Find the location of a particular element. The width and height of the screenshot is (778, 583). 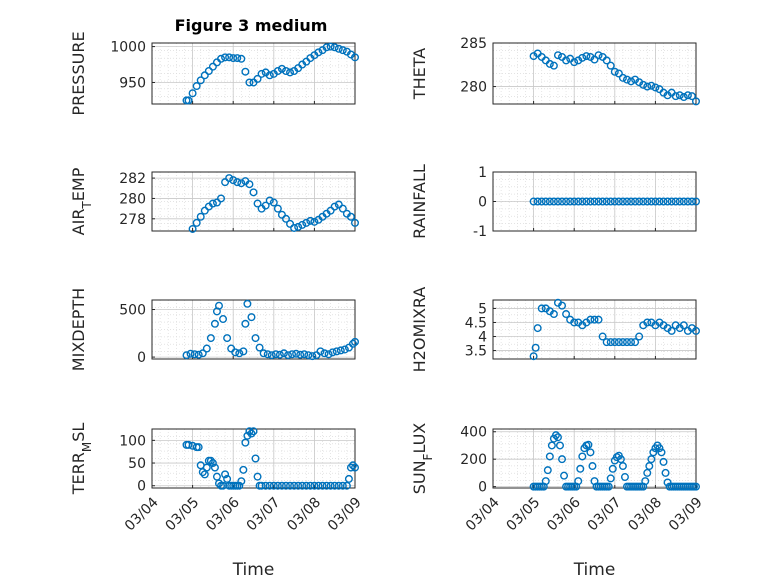

subplot-2: 280 285 THETA is located at coordinates (555, 71).